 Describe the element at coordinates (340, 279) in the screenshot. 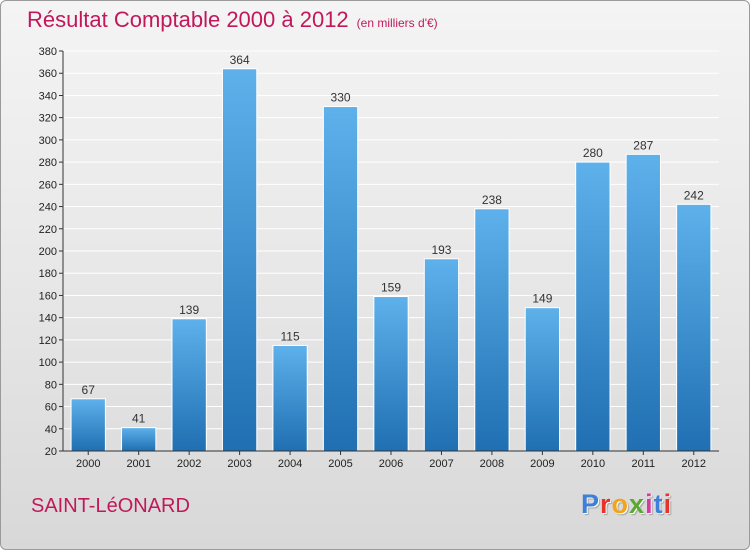

I see `bar-2005` at that location.